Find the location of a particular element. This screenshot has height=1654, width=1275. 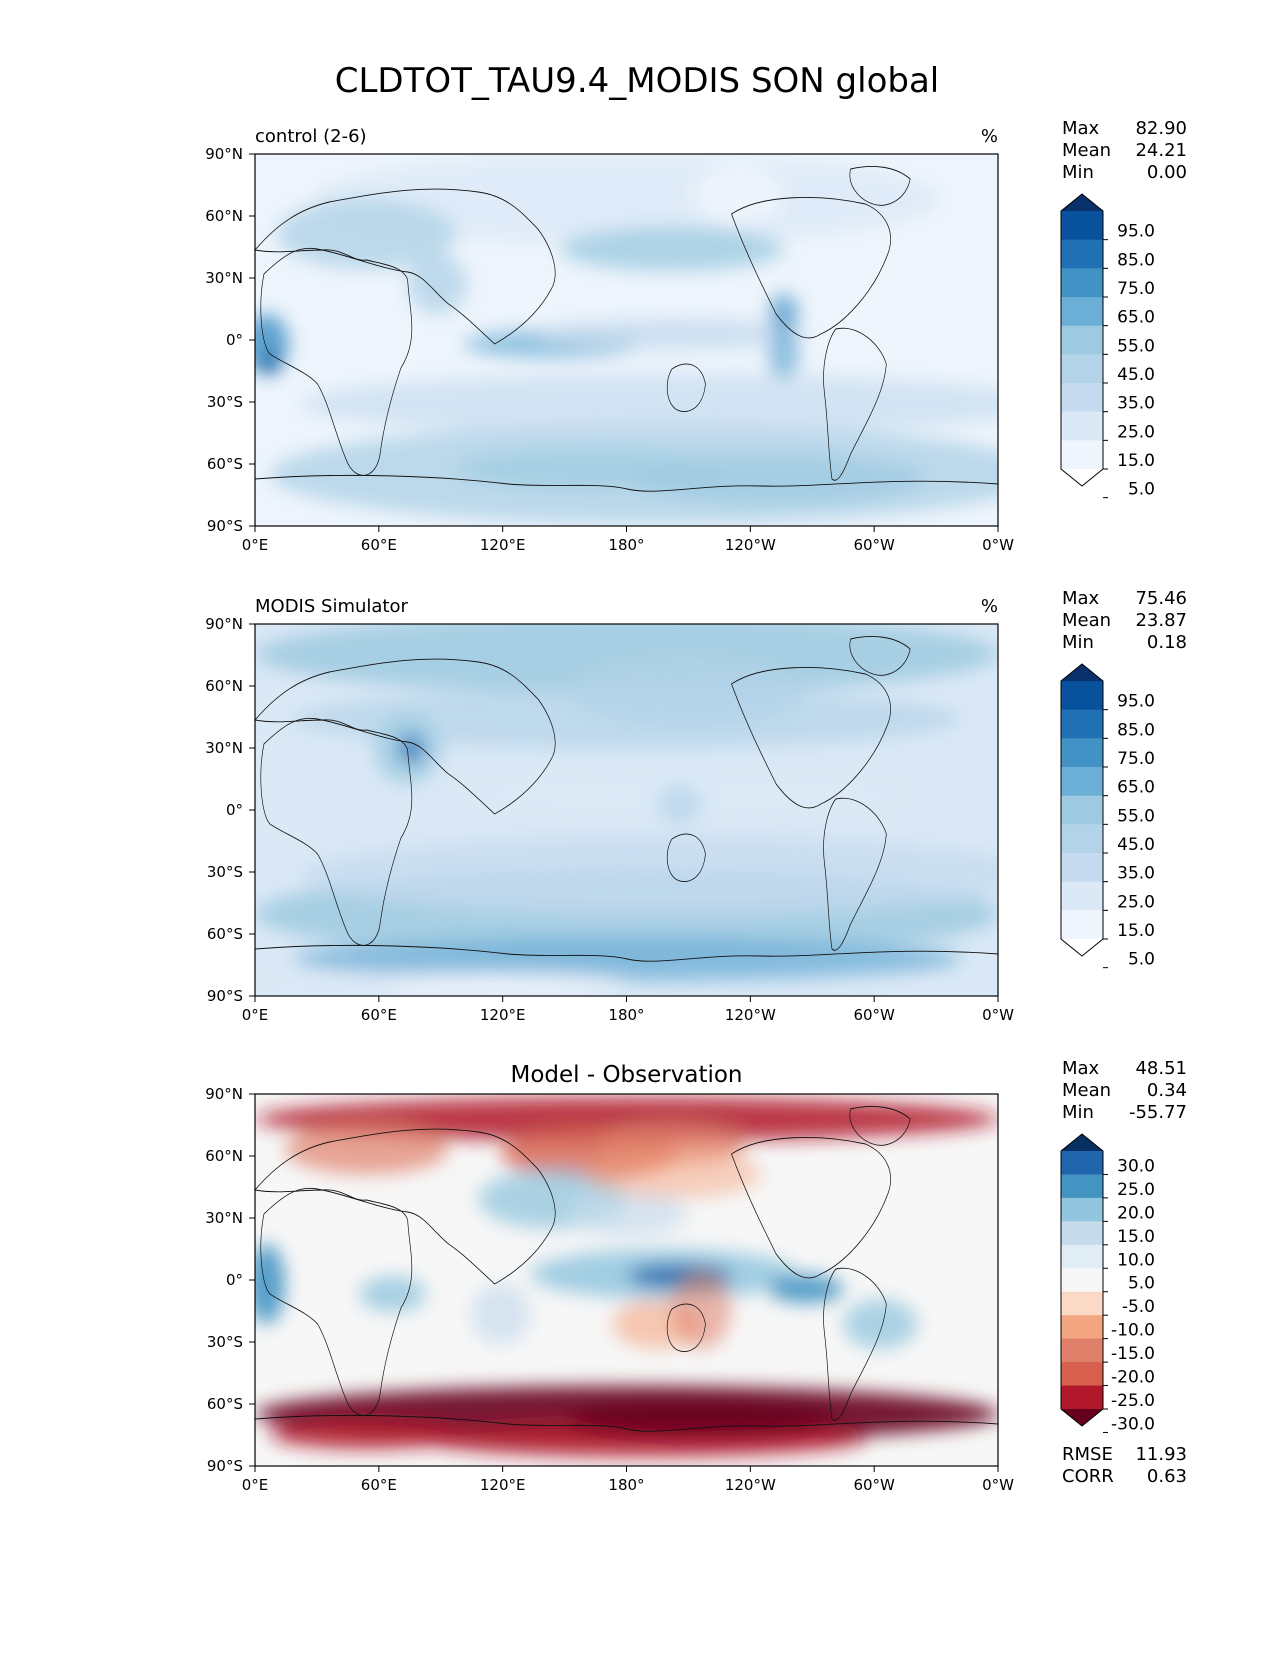

colorbar-tick-label: -15.0 is located at coordinates (1133, 1354).